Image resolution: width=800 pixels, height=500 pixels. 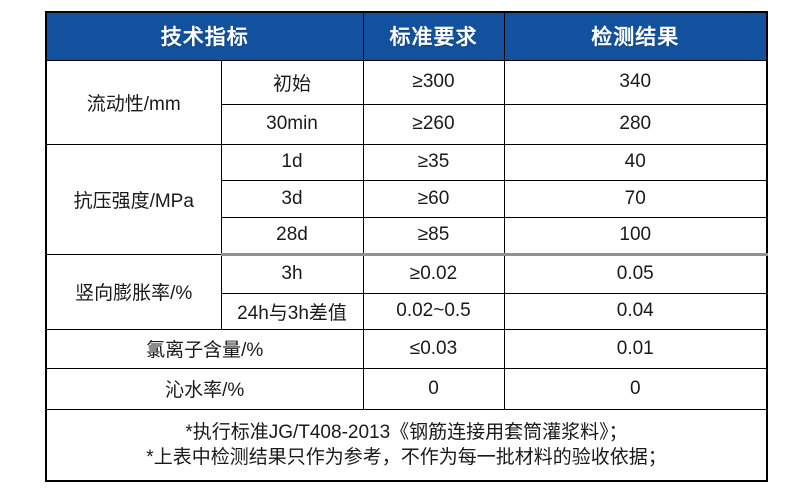 What do you see at coordinates (635, 273) in the screenshot?
I see `result-cell: 0.05` at bounding box center [635, 273].